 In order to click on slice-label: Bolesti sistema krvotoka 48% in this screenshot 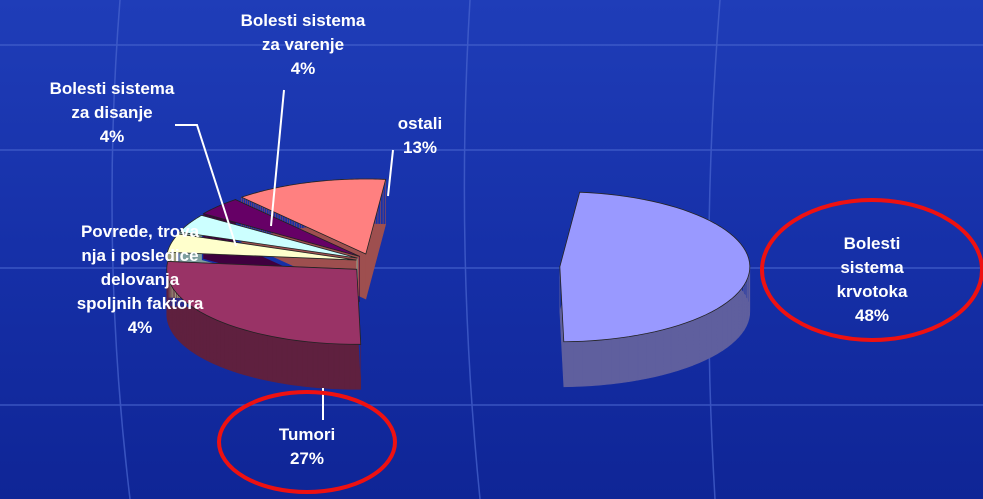, I will do `click(872, 280)`.